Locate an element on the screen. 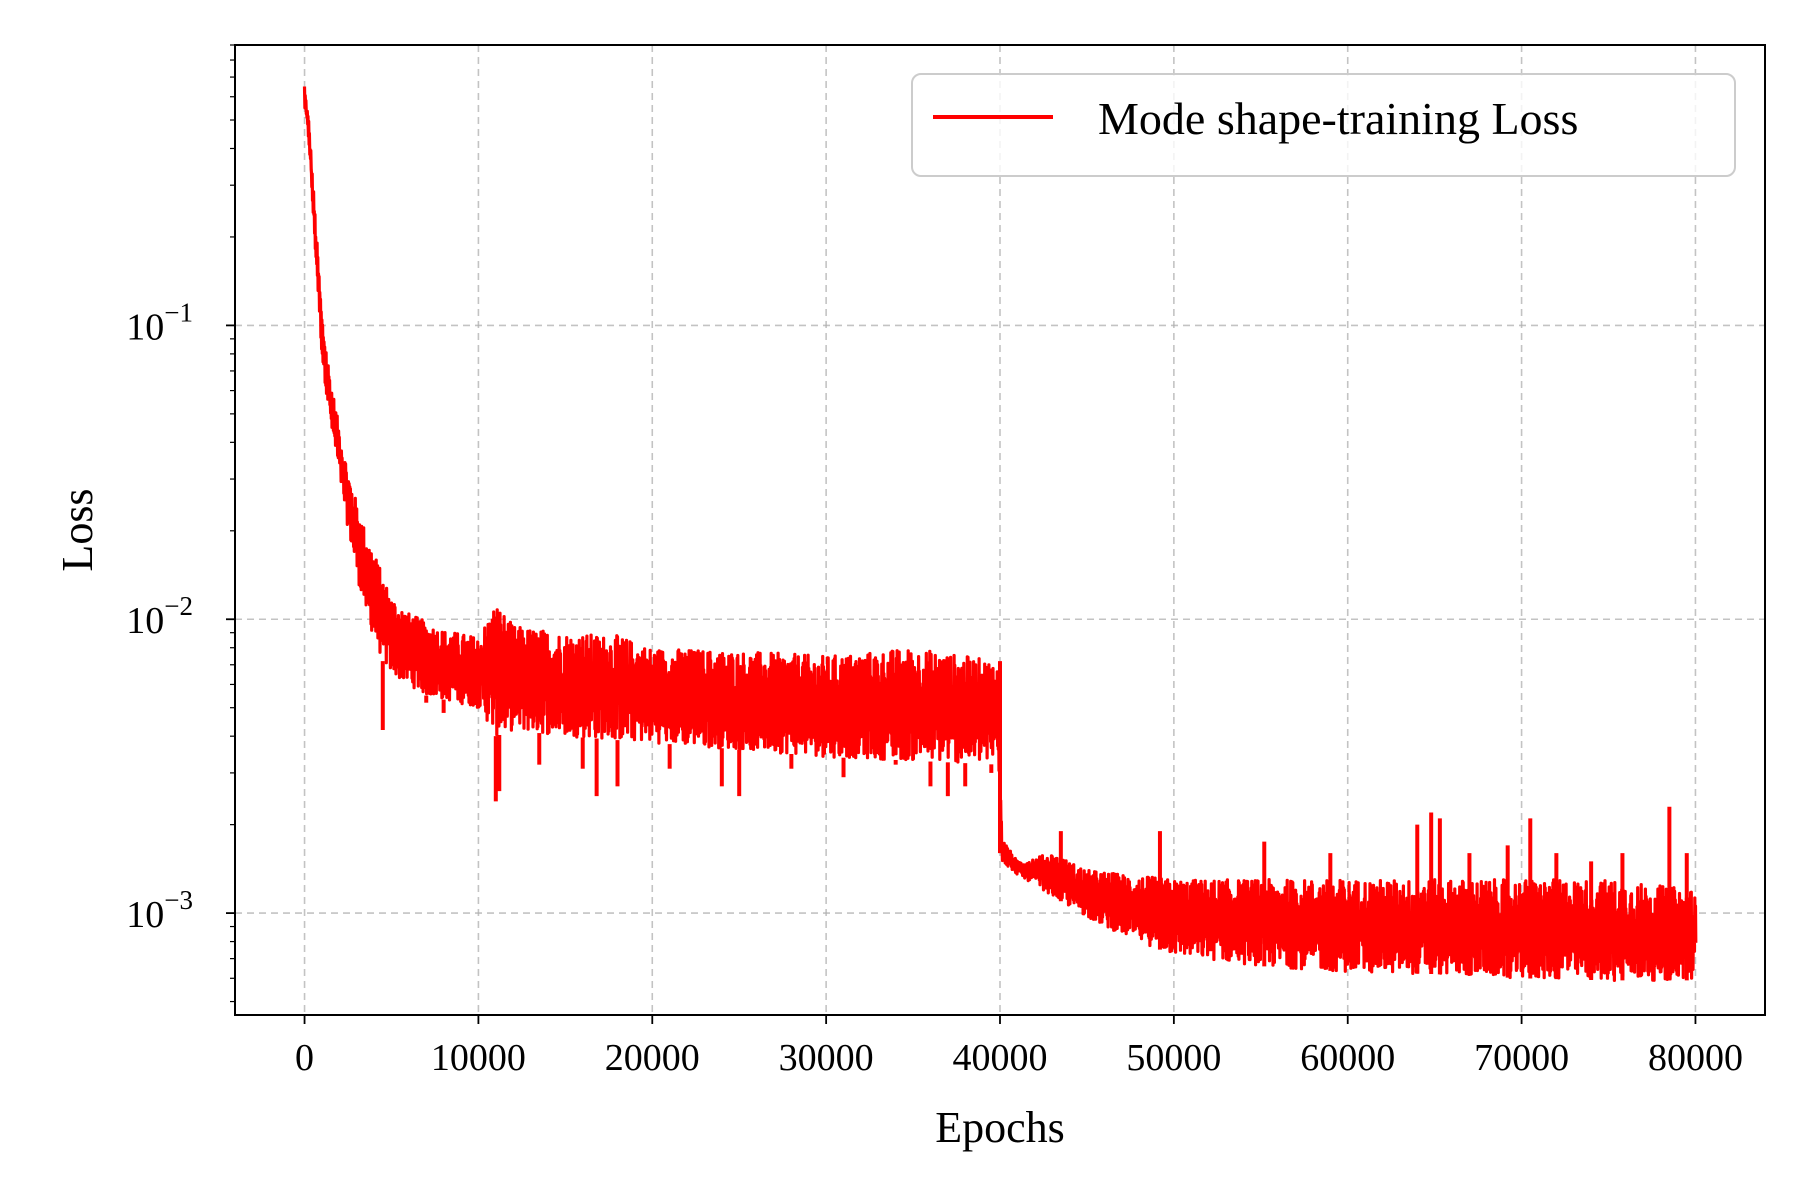 The image size is (1800, 1200). x-tick-label: 60000 is located at coordinates (1347, 1058).